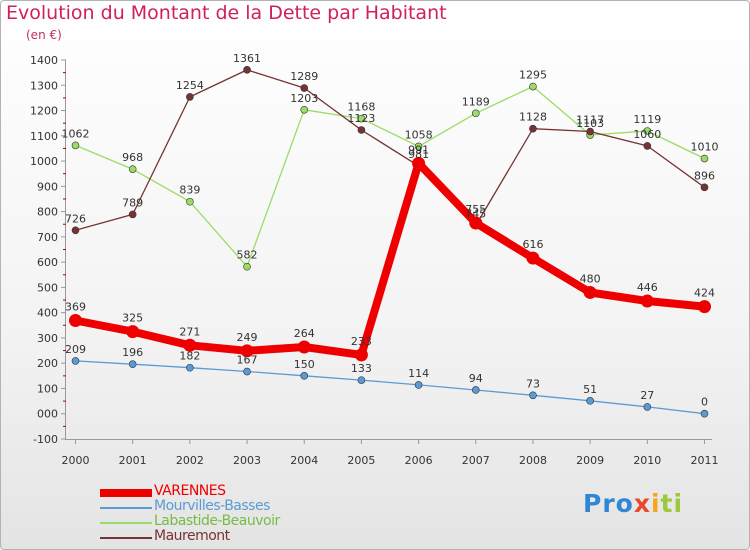 This screenshot has width=750, height=550. I want to click on y-tick-label: 100, so click(47, 388).